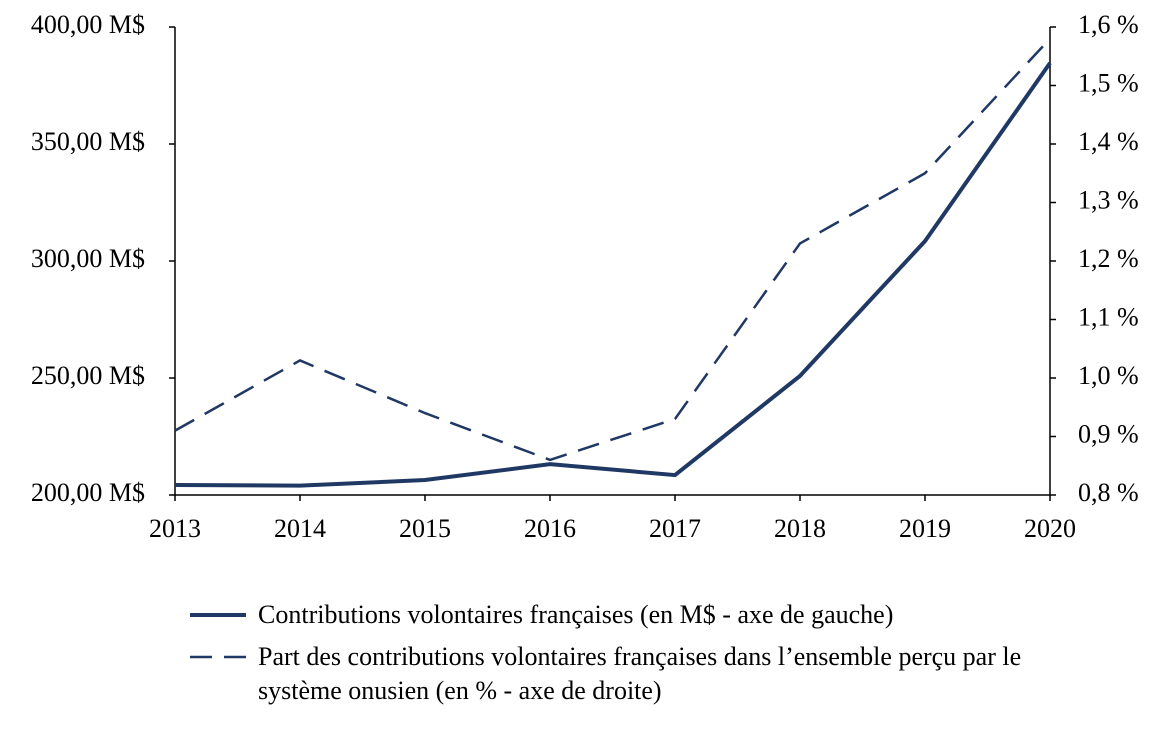 The height and width of the screenshot is (733, 1164). Describe the element at coordinates (175, 528) in the screenshot. I see `x-tick-label: 2013` at that location.